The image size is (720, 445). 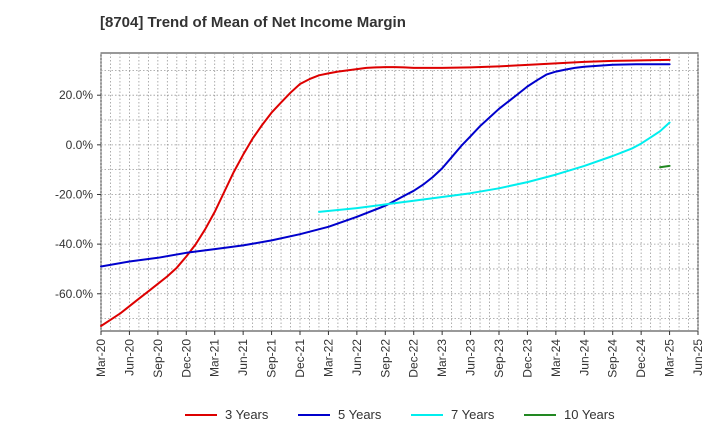 I want to click on x-tick-label: Dec-22, so click(x=414, y=358).